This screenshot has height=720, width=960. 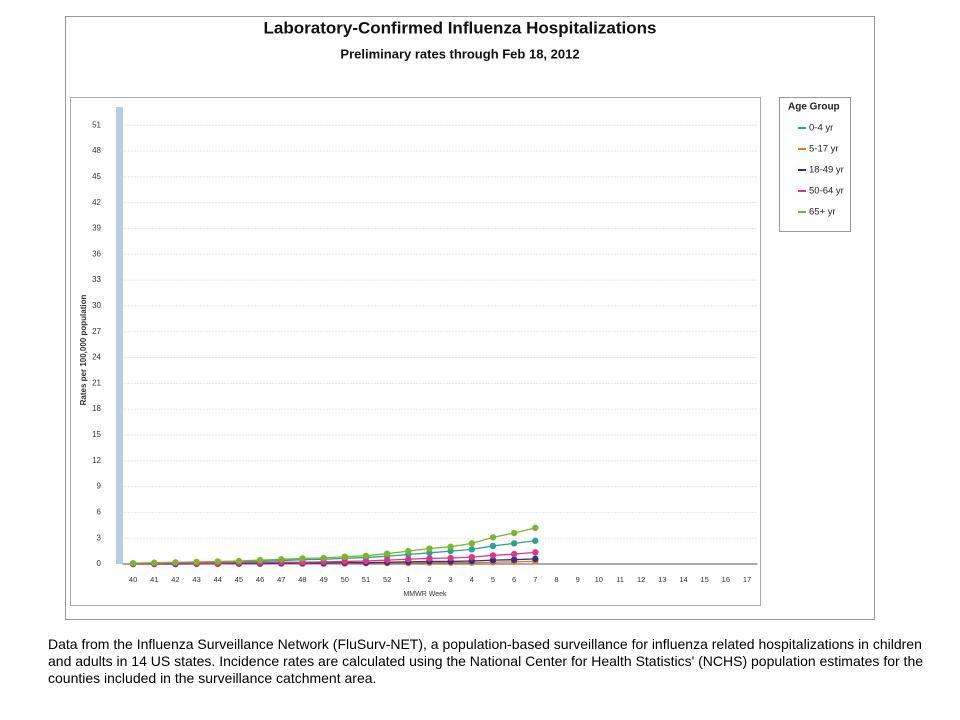 I want to click on x-tick-label: 10, so click(x=599, y=579).